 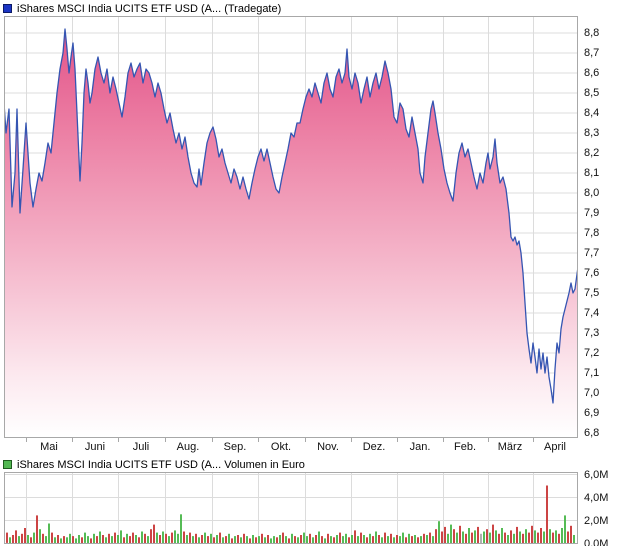 I want to click on price-y-tick-label: 8,8, so click(x=592, y=33).